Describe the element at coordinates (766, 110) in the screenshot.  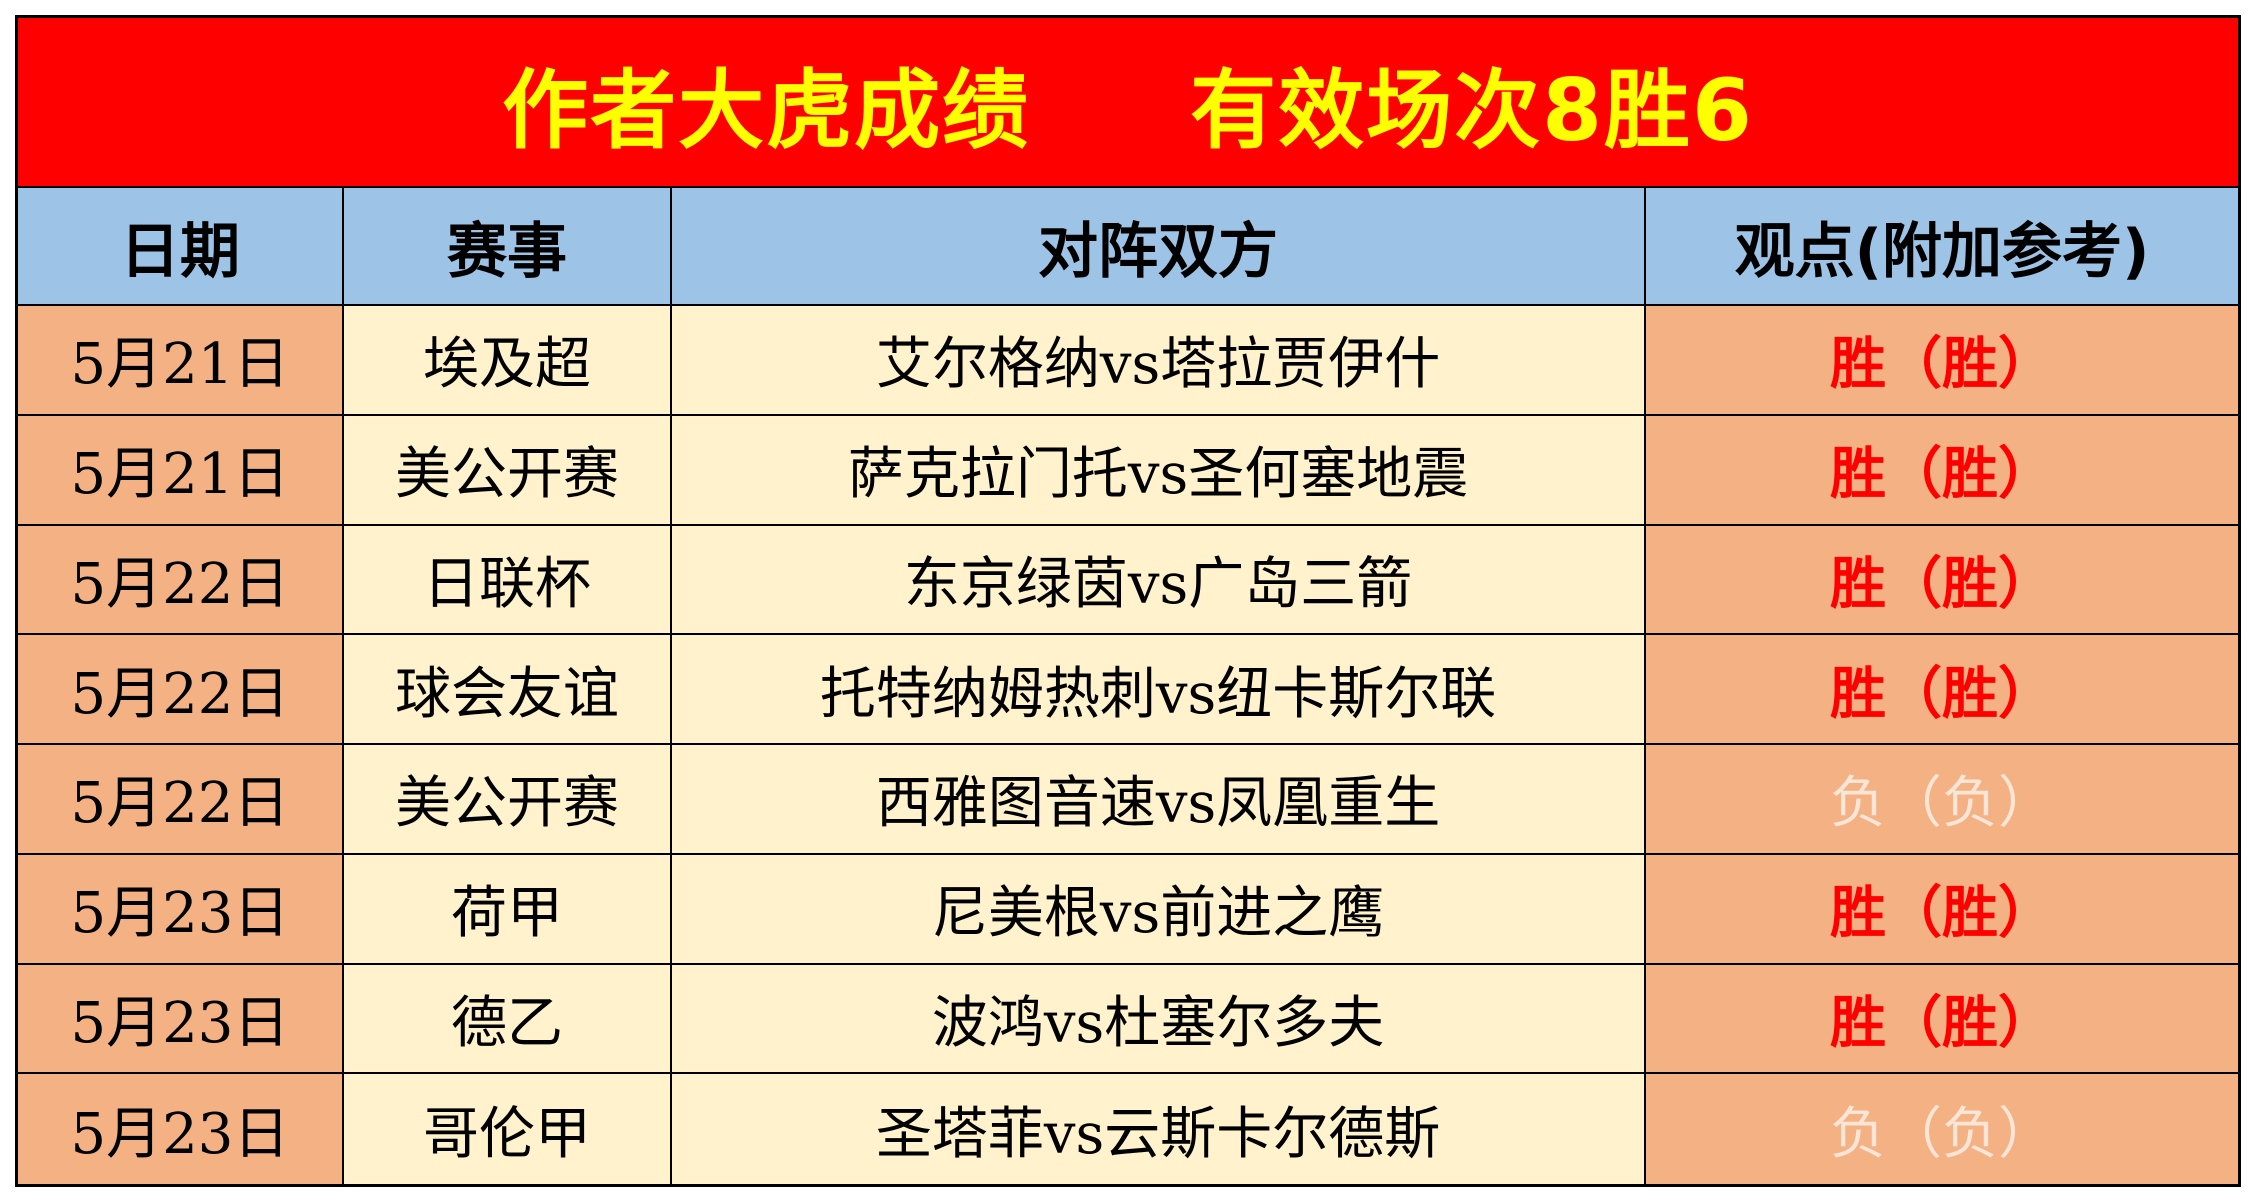
I see `title-left: 作者大虎成绩` at that location.